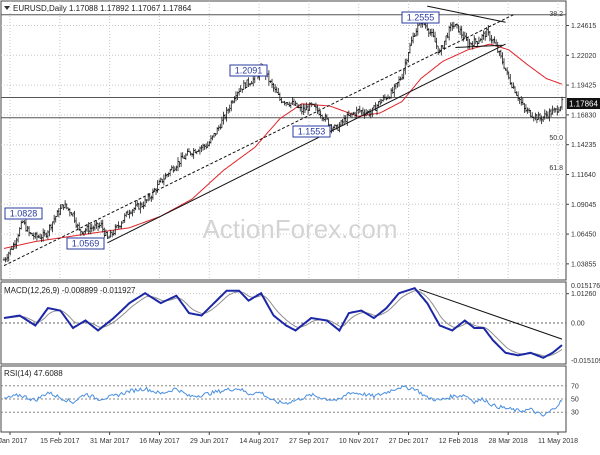 Image resolution: width=600 pixels, height=455 pixels. Describe the element at coordinates (575, 413) in the screenshot. I see `rsi-tick-label: 30` at that location.